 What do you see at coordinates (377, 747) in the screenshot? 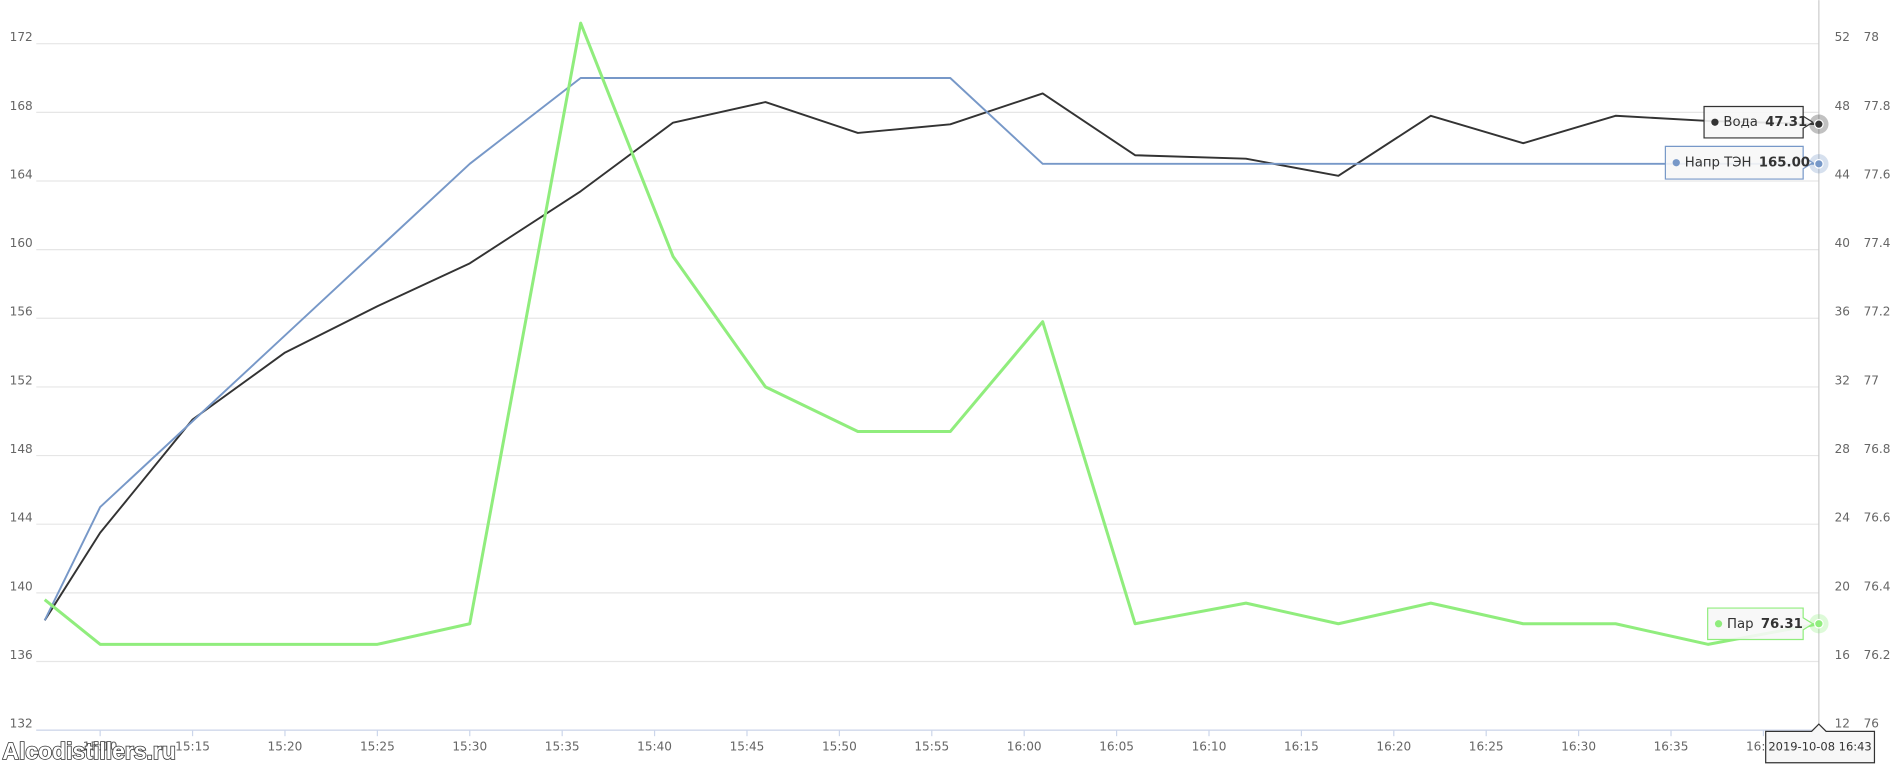
I see `x-tick-label: 15:25` at bounding box center [377, 747].